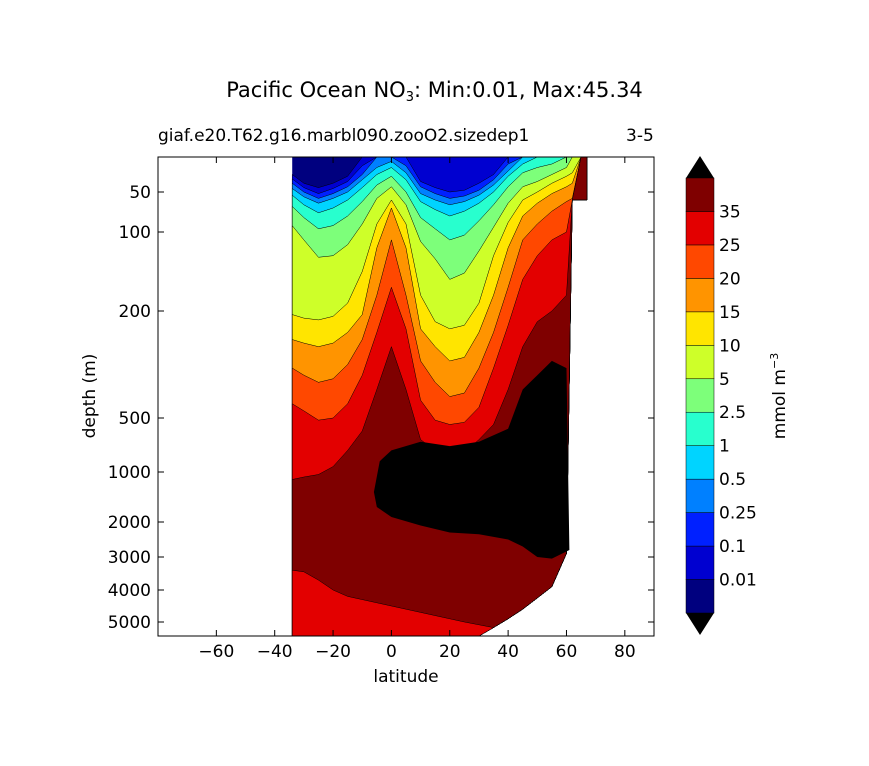 This screenshot has width=869, height=766. I want to click on colorbar: 0.01 0.1 0.25 0.5 1 2.5 5 10 15 20 25 35, so click(721, 395).